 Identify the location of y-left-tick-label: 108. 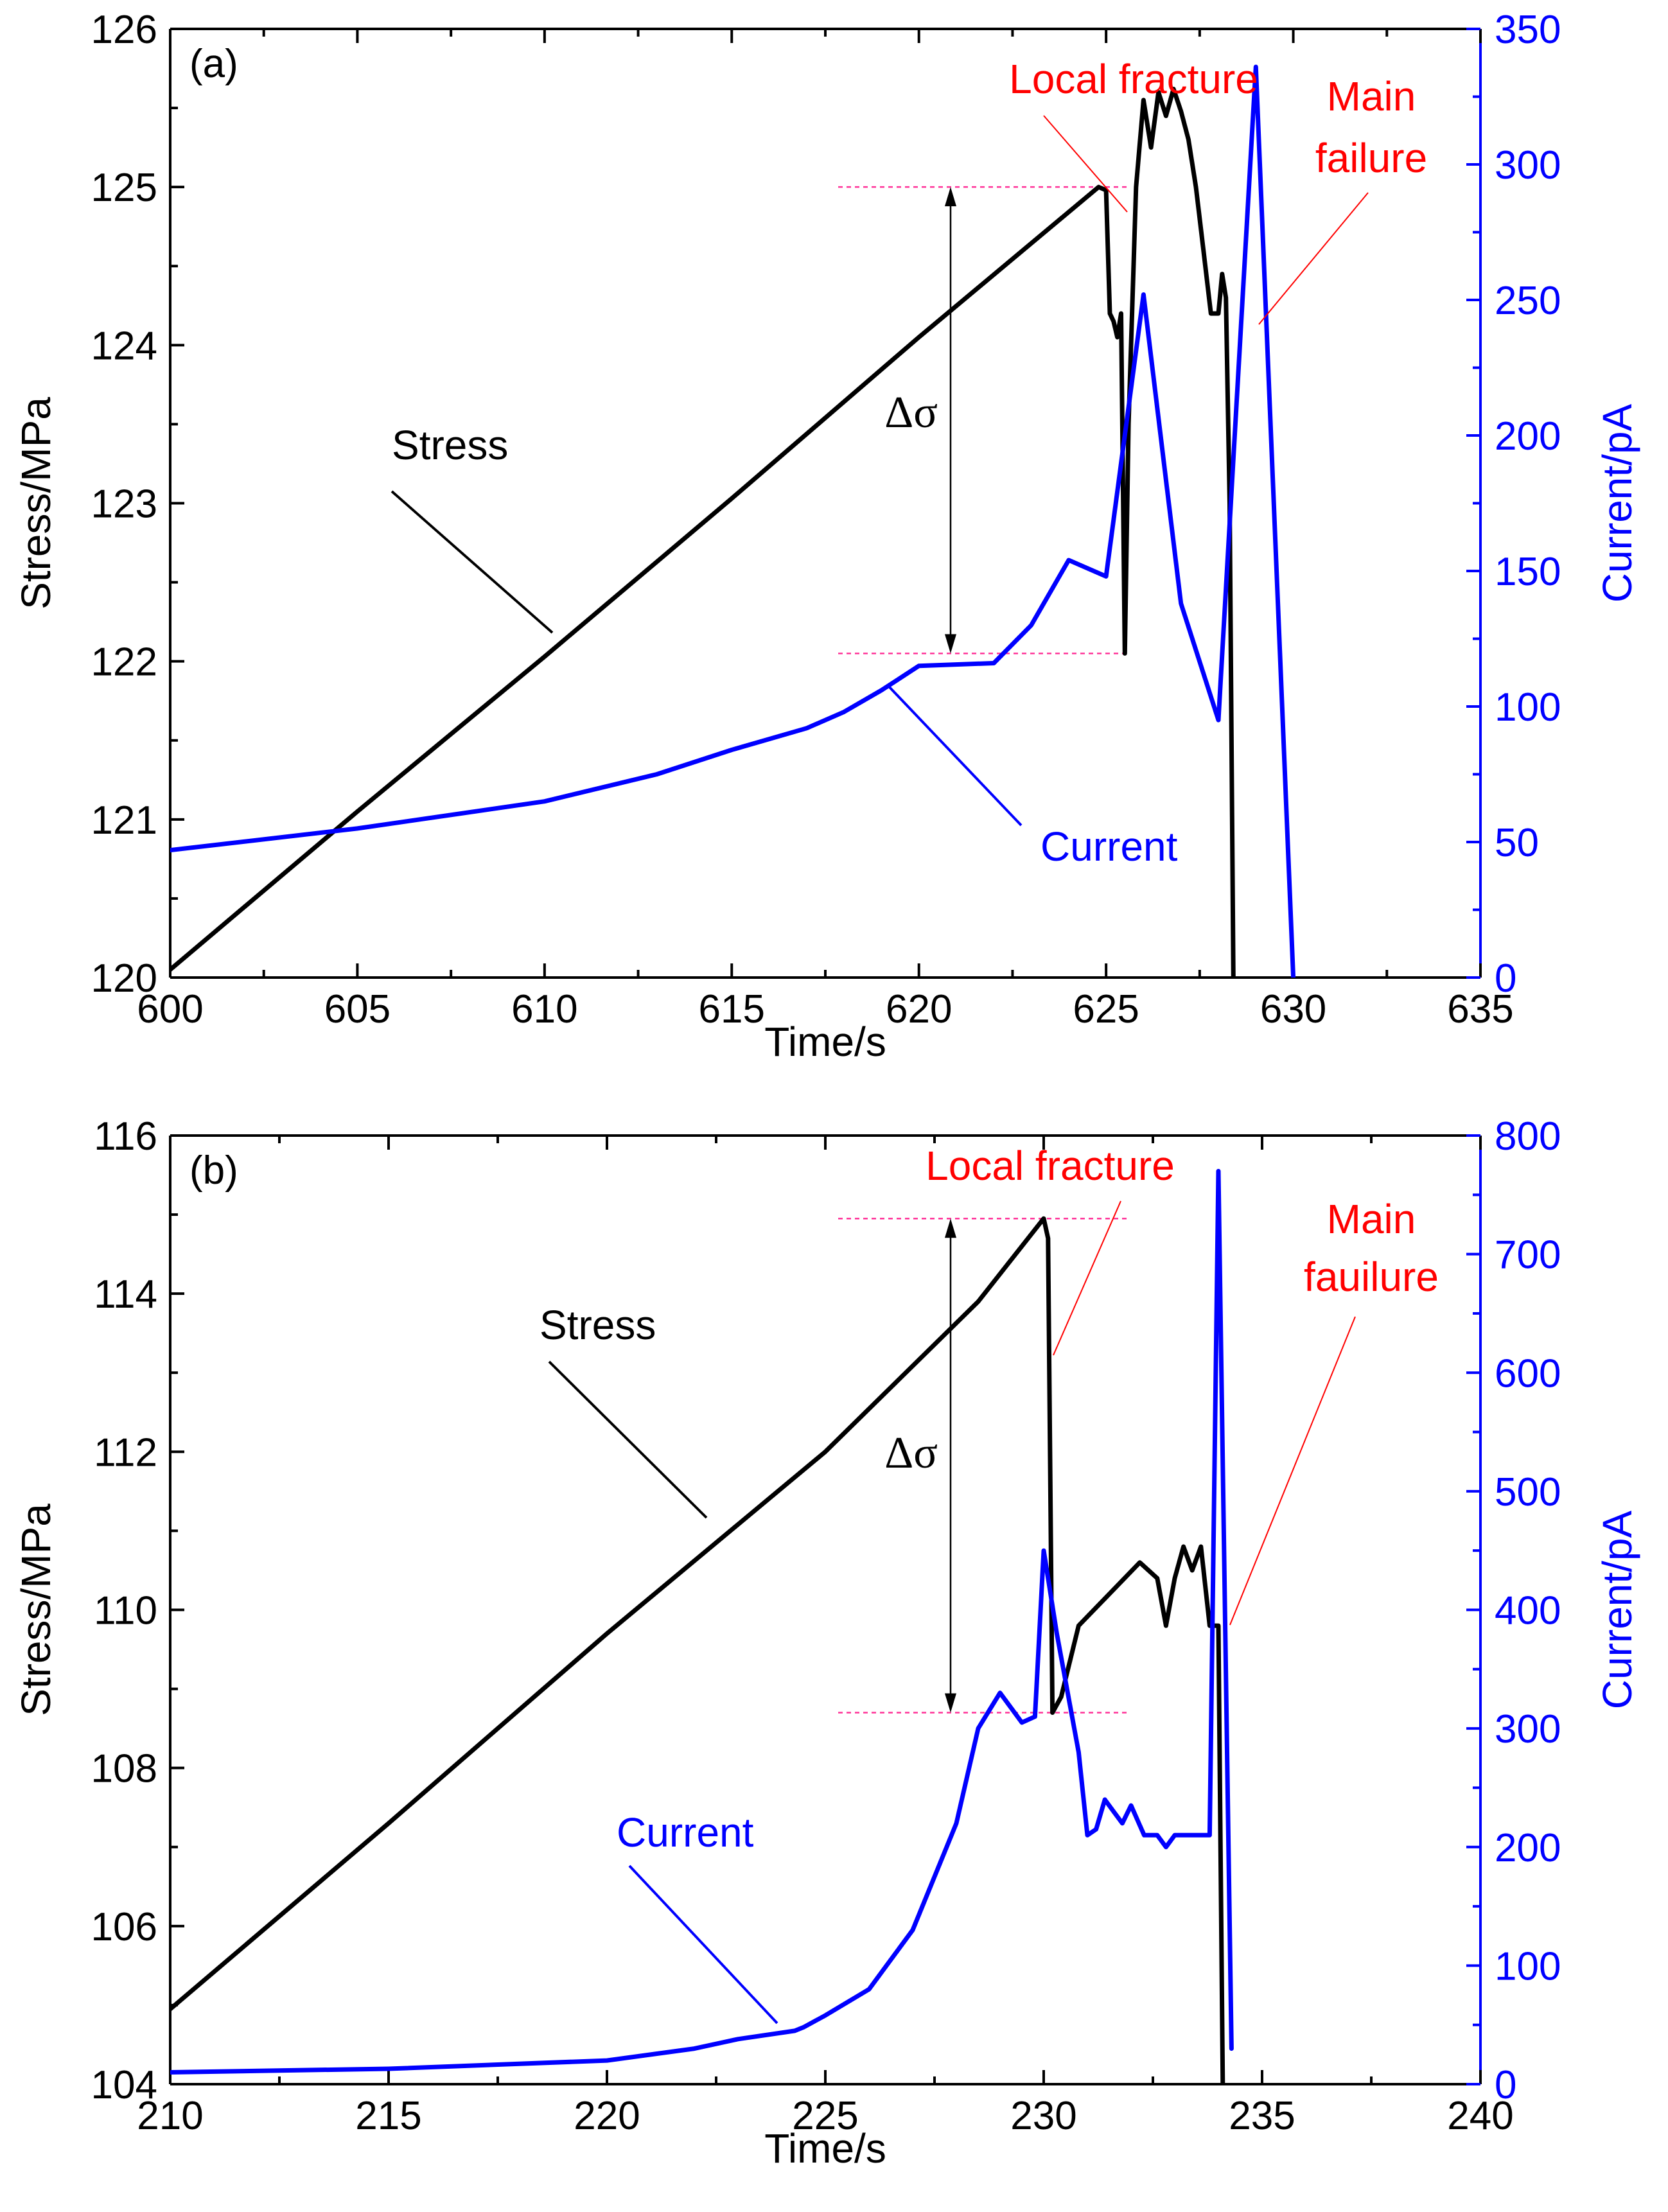
(124, 1769).